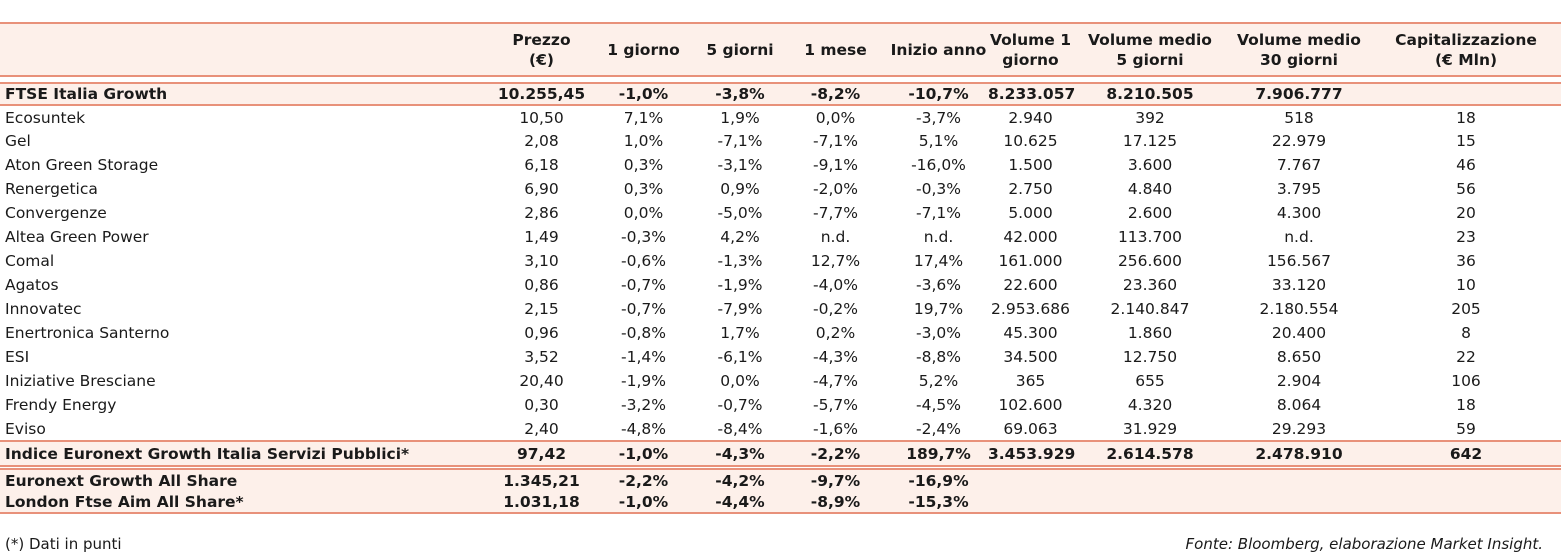  I want to click on spacer-row, so click(780, 79).